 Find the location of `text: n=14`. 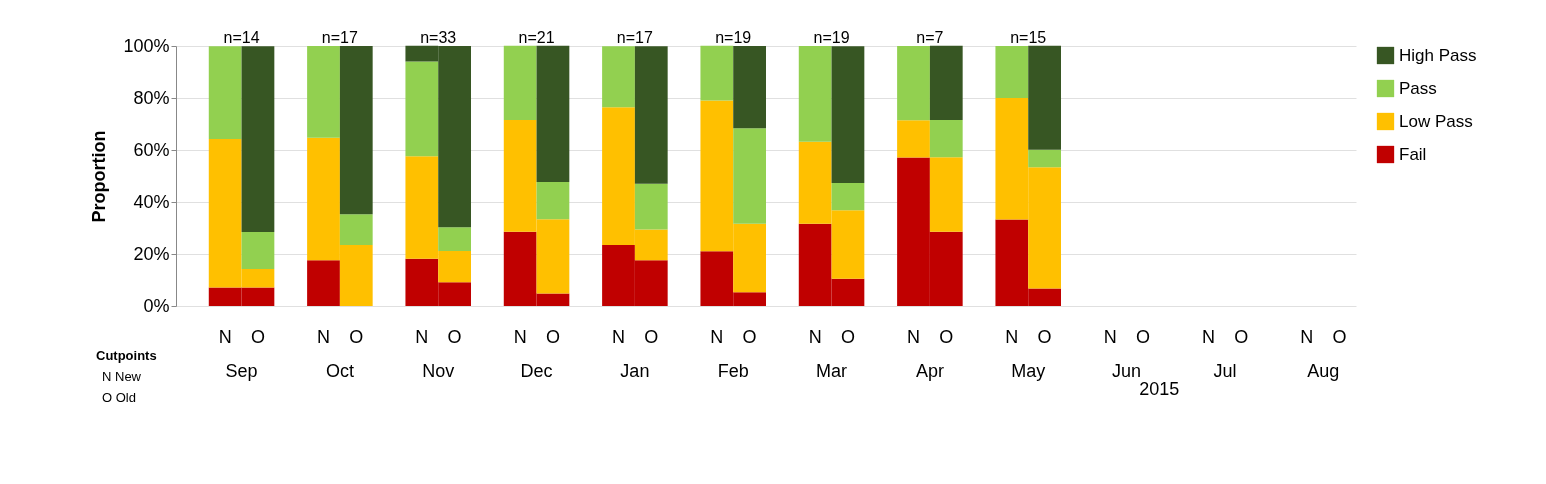

text: n=14 is located at coordinates (241, 37).